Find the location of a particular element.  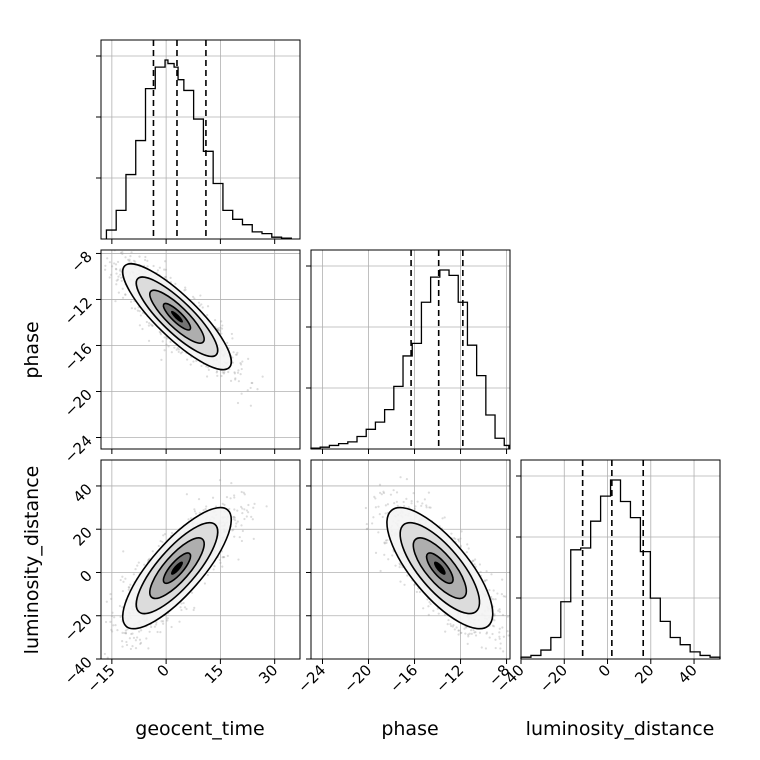

y-tick-label-luminosity_distance: 0 is located at coordinates (85, 576).